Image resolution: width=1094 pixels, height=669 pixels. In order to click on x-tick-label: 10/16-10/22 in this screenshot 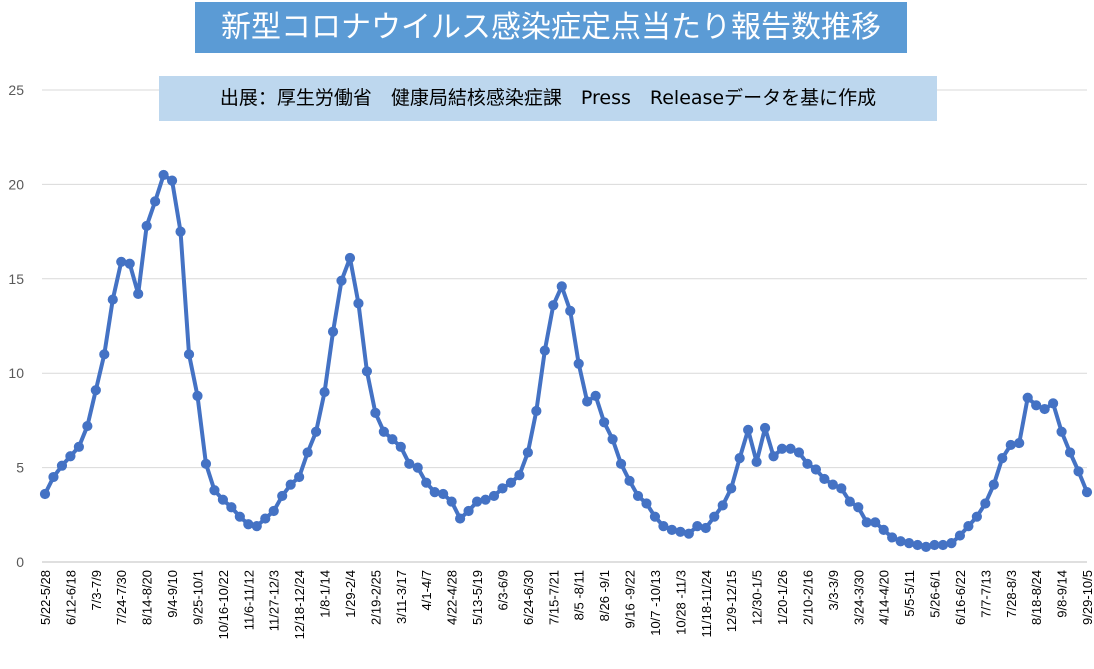, I will do `click(223, 604)`.